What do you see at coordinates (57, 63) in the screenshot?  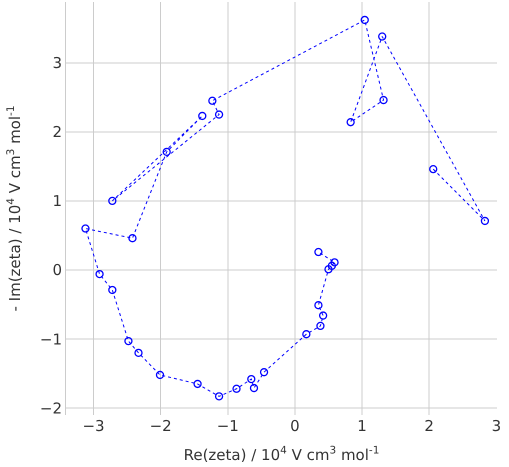 I see `y-tick-label: 3` at bounding box center [57, 63].